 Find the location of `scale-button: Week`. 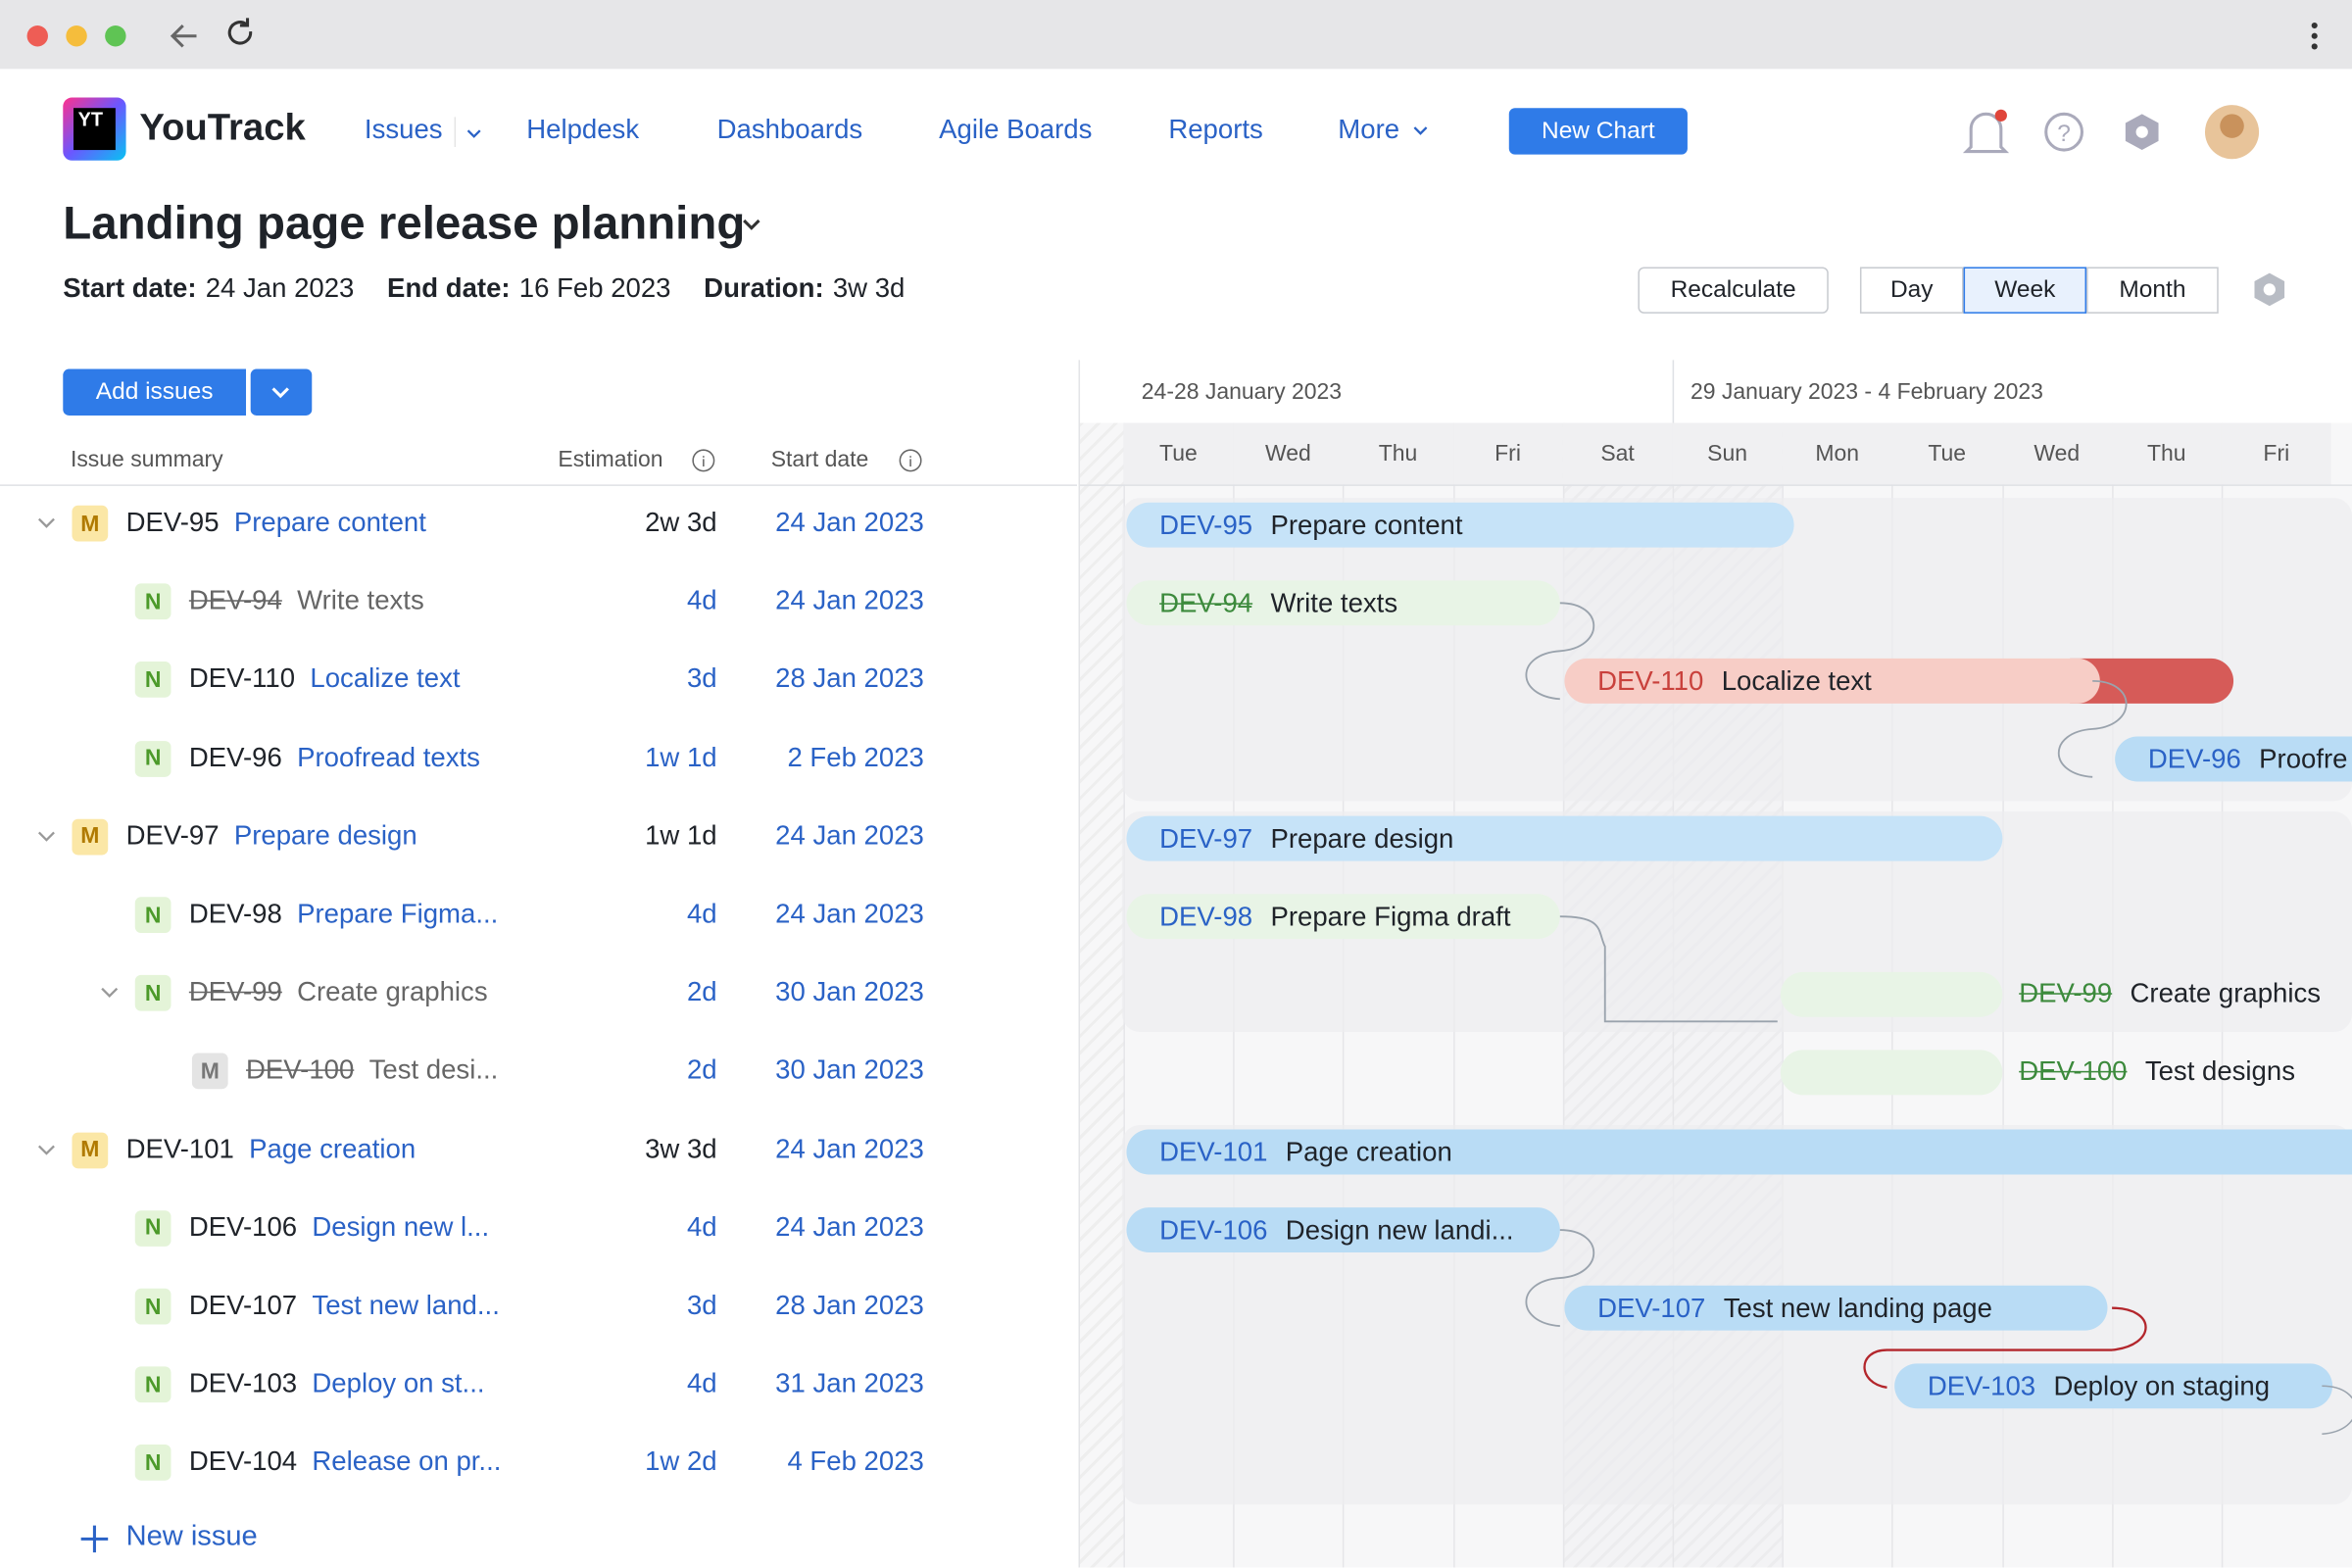

scale-button: Week is located at coordinates (2025, 290).